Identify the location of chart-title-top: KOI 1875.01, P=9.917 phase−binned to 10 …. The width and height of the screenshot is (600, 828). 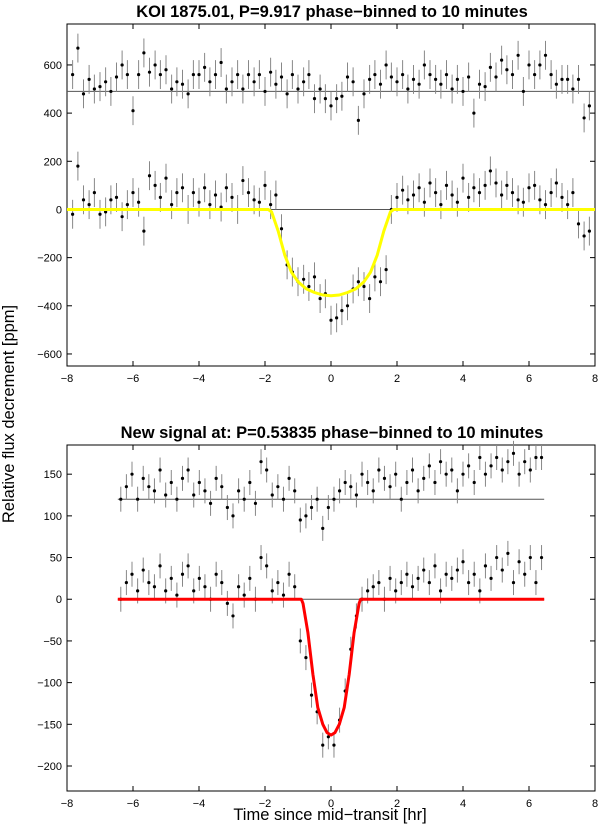
(332, 12).